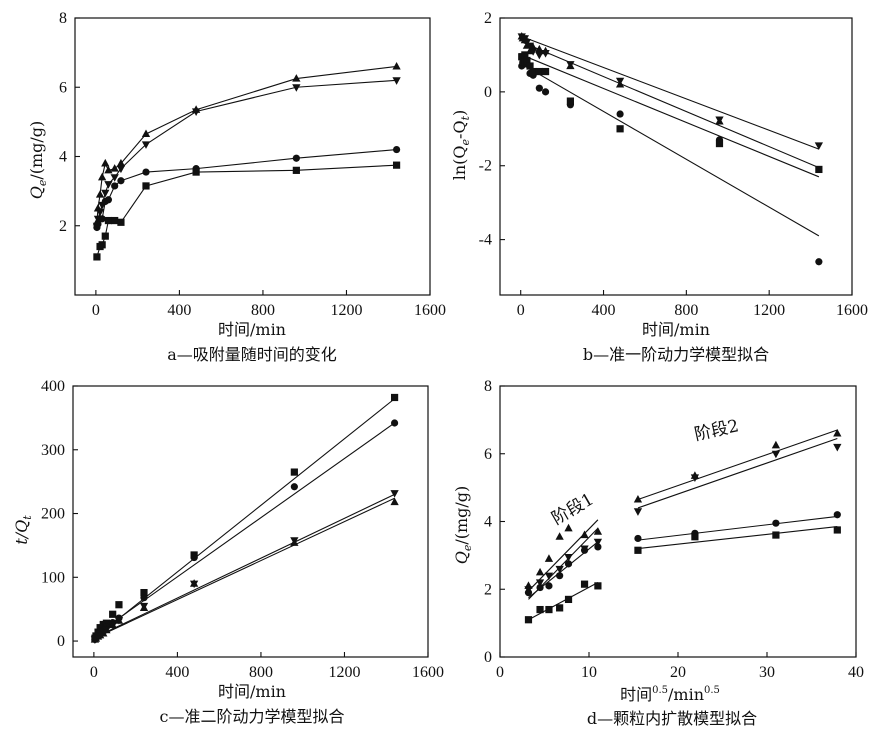 Image resolution: width=890 pixels, height=744 pixels. Describe the element at coordinates (252, 691) in the screenshot. I see `panel-c-xlabel: 时间/min` at that location.